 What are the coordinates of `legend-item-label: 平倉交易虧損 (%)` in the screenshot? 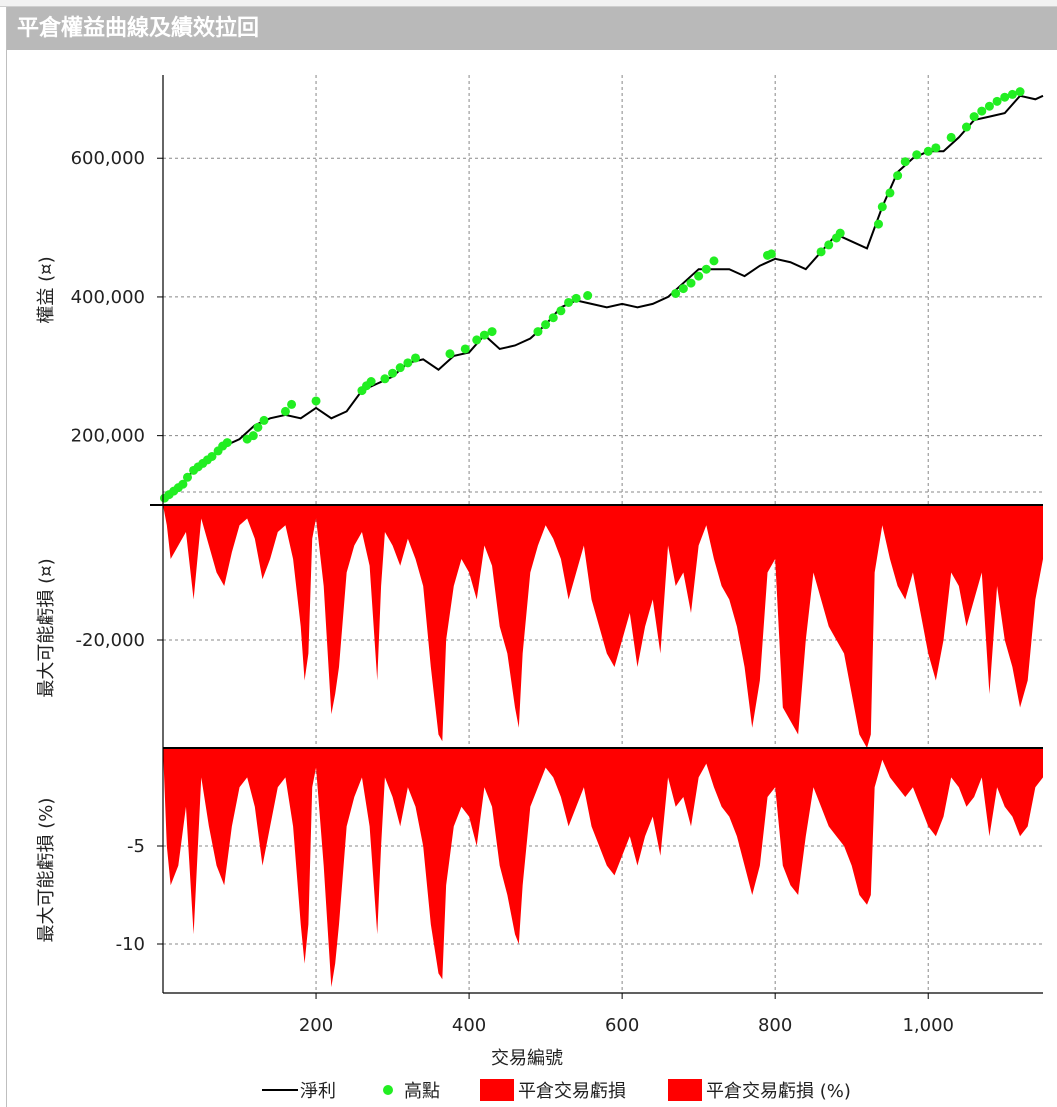 It's located at (778, 1091).